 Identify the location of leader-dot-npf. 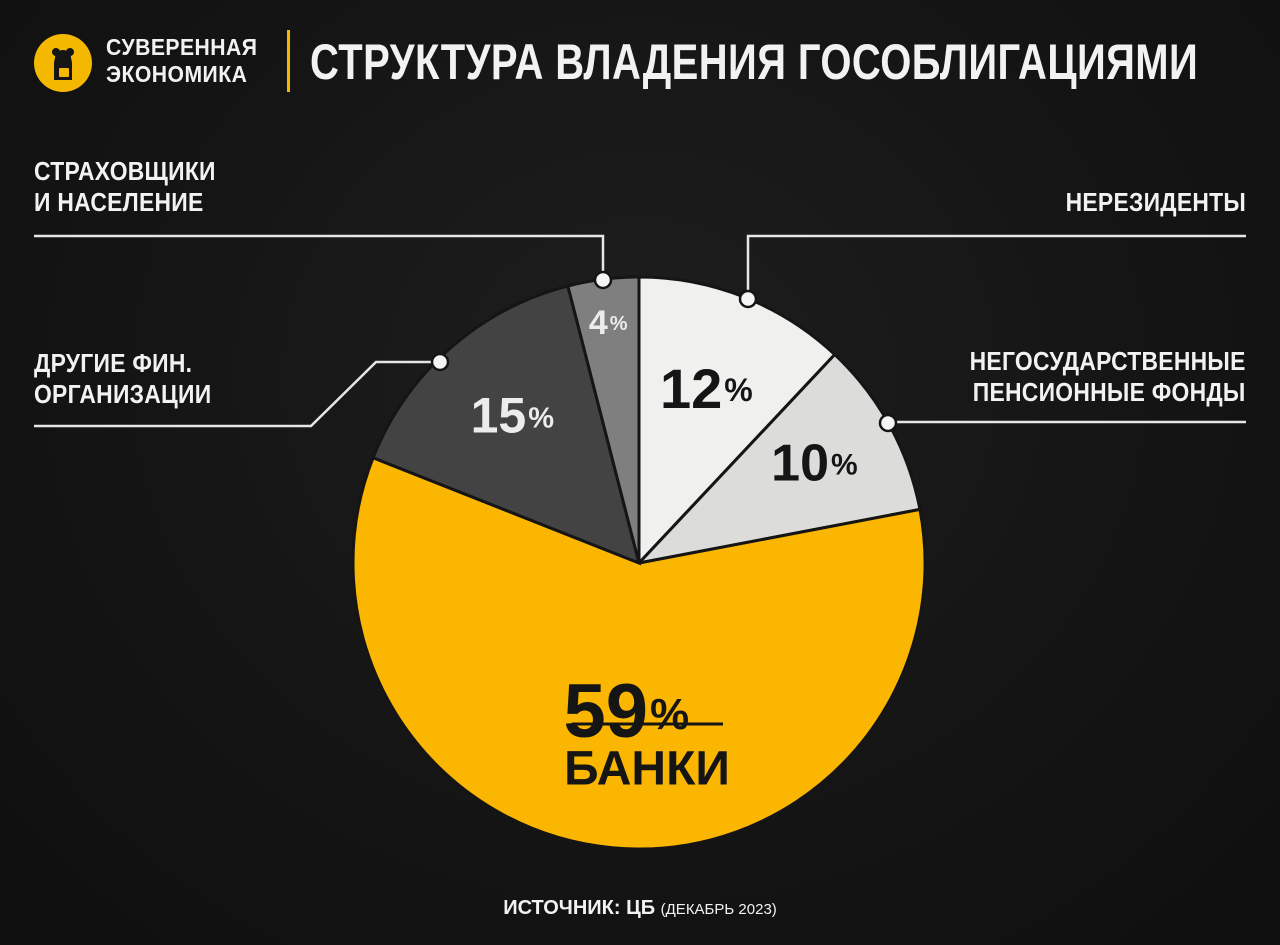
(888, 423).